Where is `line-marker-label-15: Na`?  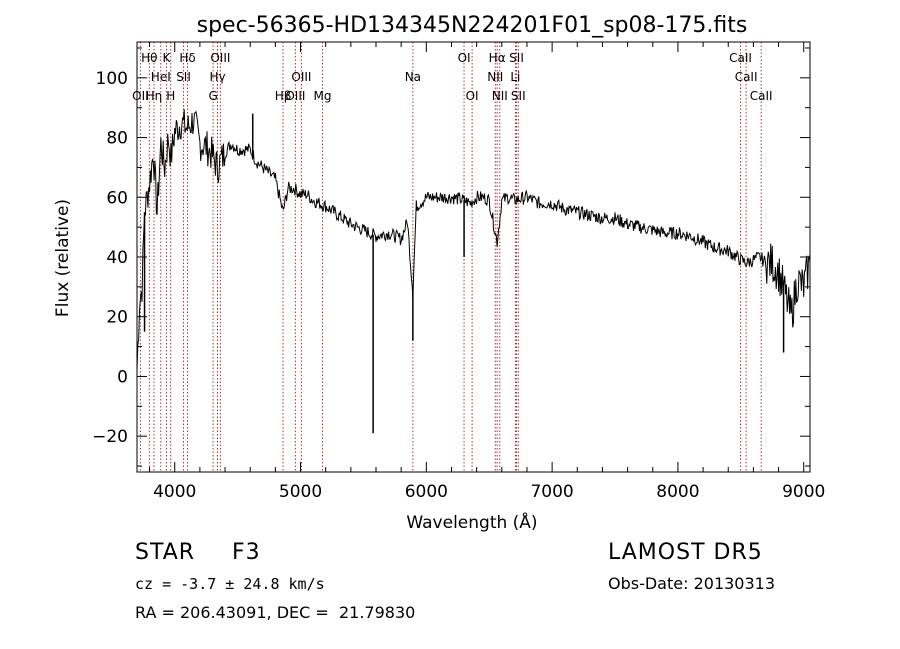
line-marker-label-15: Na is located at coordinates (413, 77).